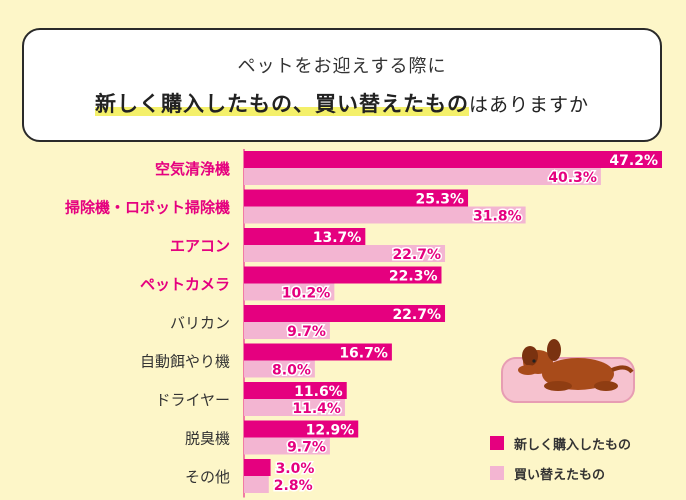 The width and height of the screenshot is (686, 500). Describe the element at coordinates (318, 392) in the screenshot. I see `value-label-new: 11.6%` at that location.